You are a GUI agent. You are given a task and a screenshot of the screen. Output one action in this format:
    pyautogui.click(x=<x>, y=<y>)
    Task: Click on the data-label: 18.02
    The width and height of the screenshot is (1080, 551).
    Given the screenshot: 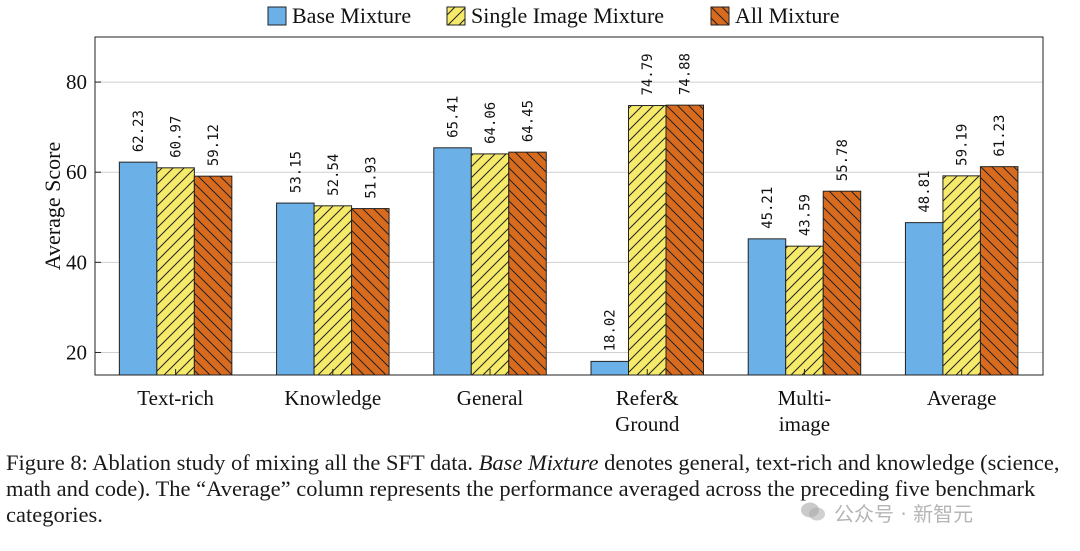 What is the action you would take?
    pyautogui.click(x=611, y=330)
    